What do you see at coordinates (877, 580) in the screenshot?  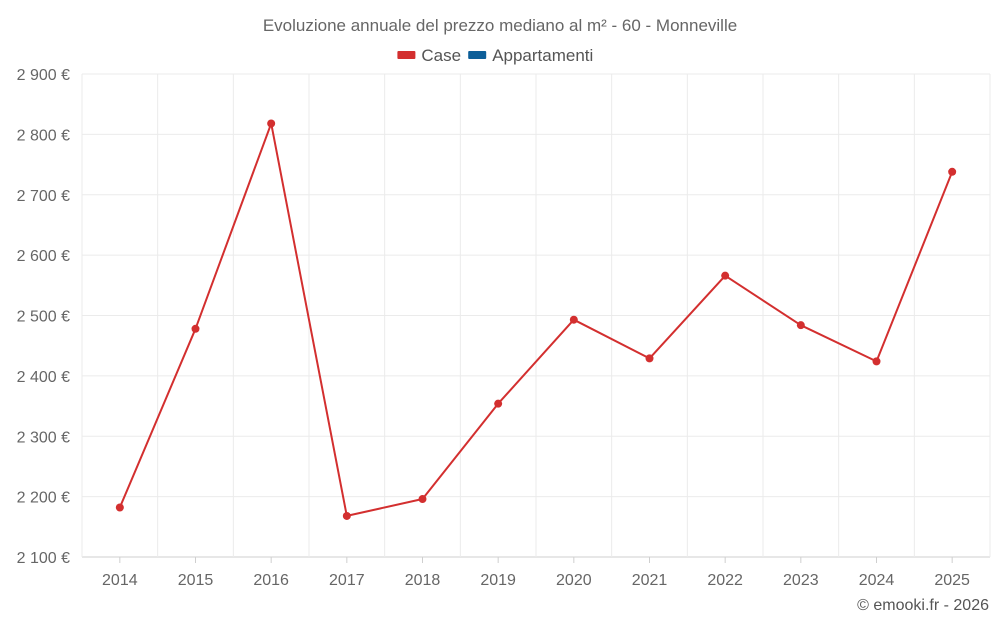 I see `x-tick-label: 2024` at bounding box center [877, 580].